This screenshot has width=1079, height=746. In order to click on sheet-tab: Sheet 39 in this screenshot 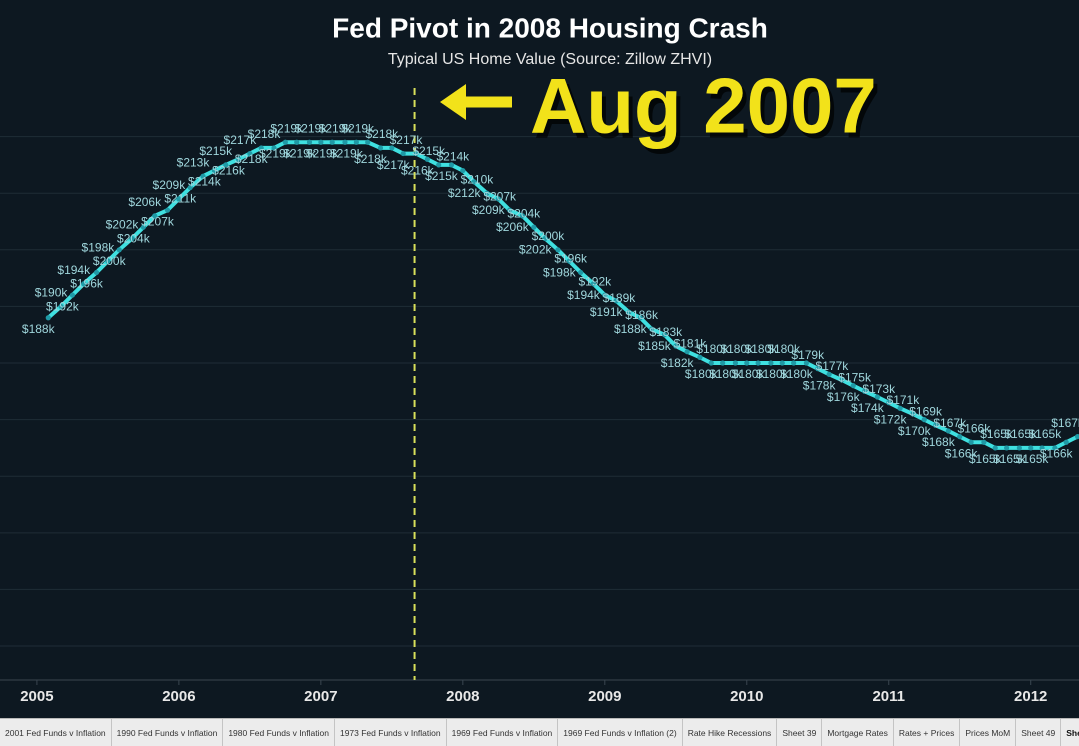, I will do `click(800, 732)`.